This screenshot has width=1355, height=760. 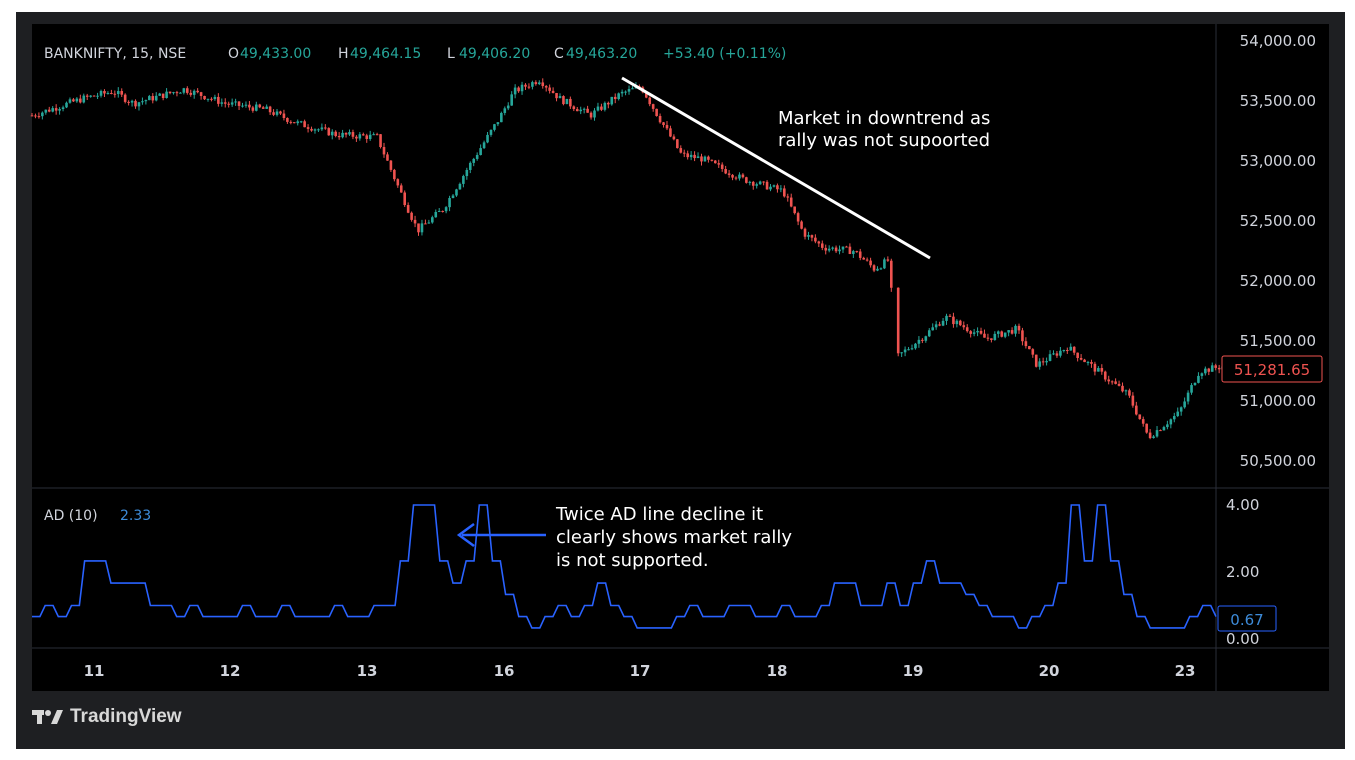 I want to click on price-tick-label: 52,000.00, so click(x=1278, y=281).